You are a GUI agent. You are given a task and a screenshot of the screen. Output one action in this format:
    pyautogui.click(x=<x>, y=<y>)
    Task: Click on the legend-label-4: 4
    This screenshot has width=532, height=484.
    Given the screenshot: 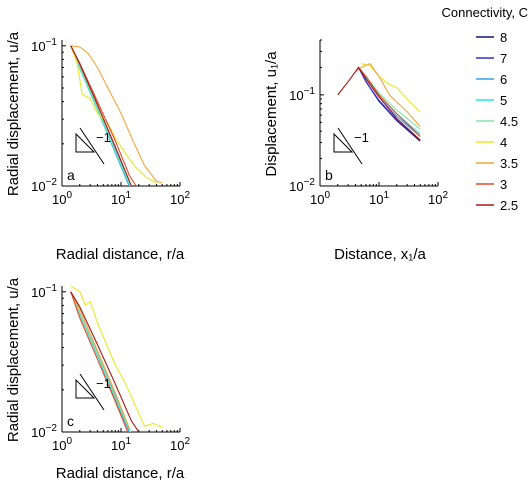 What is the action you would take?
    pyautogui.click(x=503, y=142)
    